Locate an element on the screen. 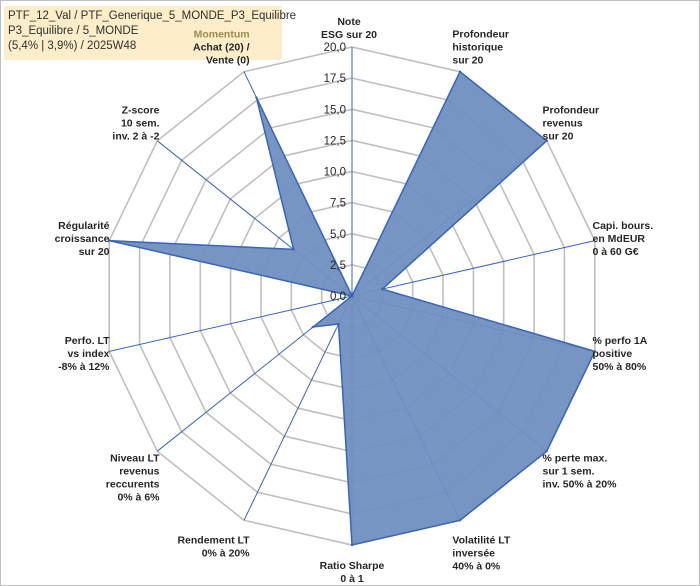  tick-label: 20,0 is located at coordinates (335, 48).